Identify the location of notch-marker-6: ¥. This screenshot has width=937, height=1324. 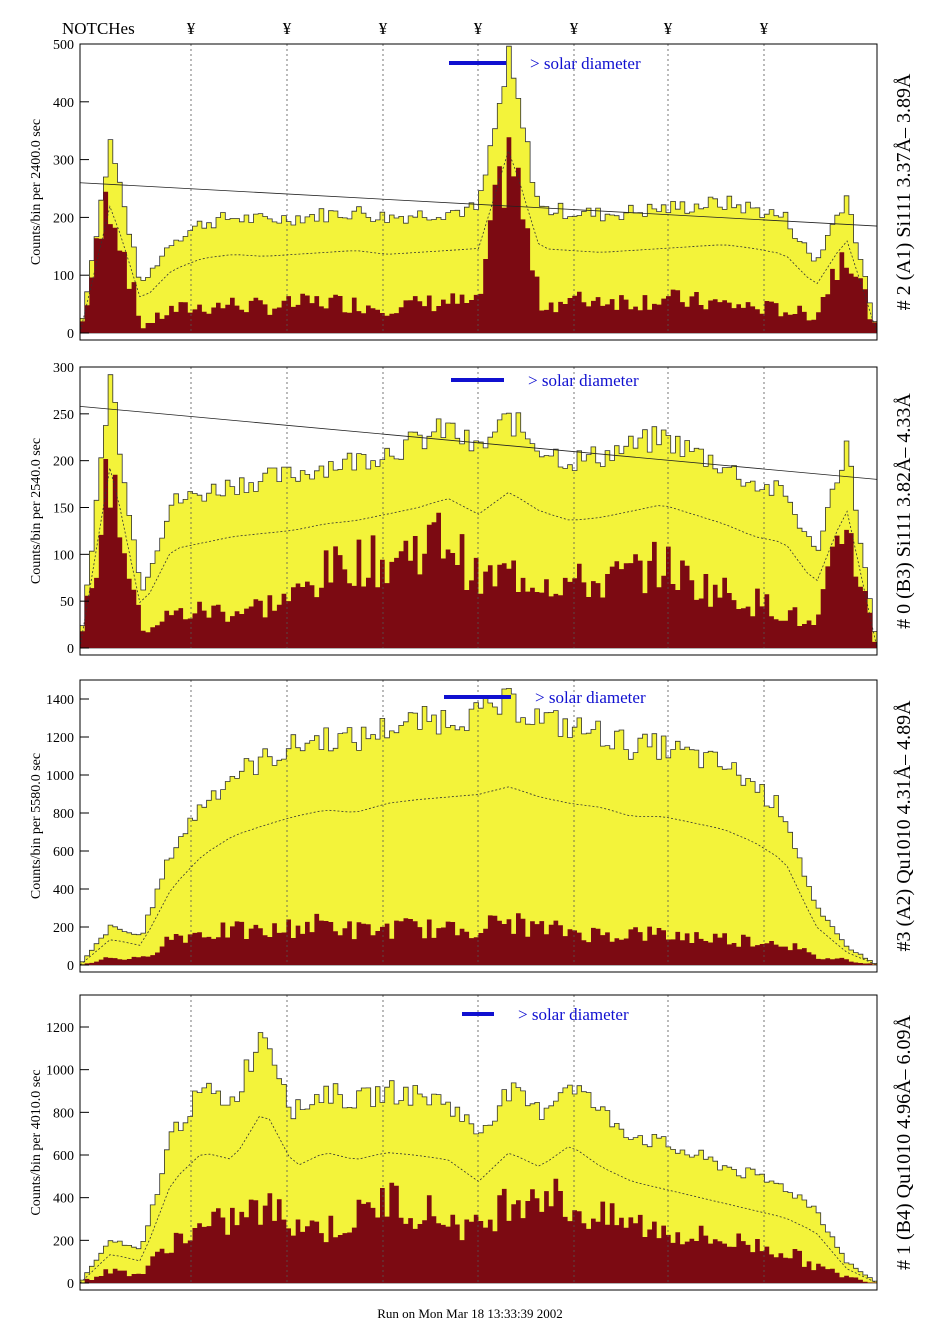
(668, 28).